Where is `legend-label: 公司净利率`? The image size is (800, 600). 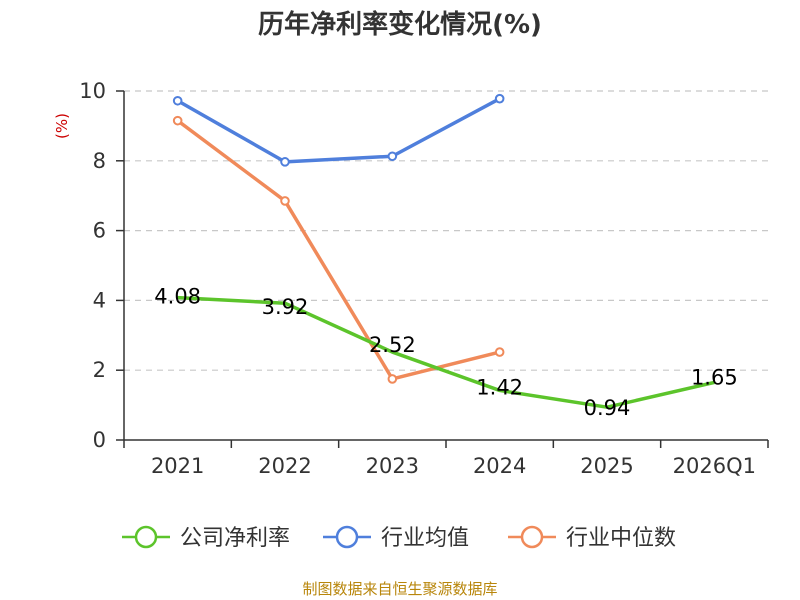
legend-label: 公司净利率 is located at coordinates (235, 538).